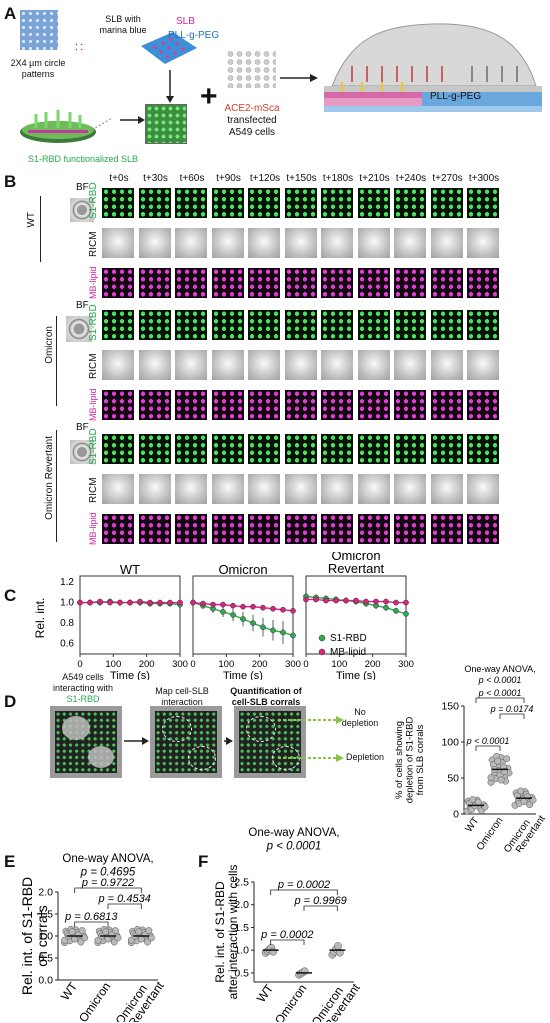 This screenshot has width=550, height=1023. What do you see at coordinates (10, 13) in the screenshot?
I see `panel-a-label: A` at bounding box center [10, 13].